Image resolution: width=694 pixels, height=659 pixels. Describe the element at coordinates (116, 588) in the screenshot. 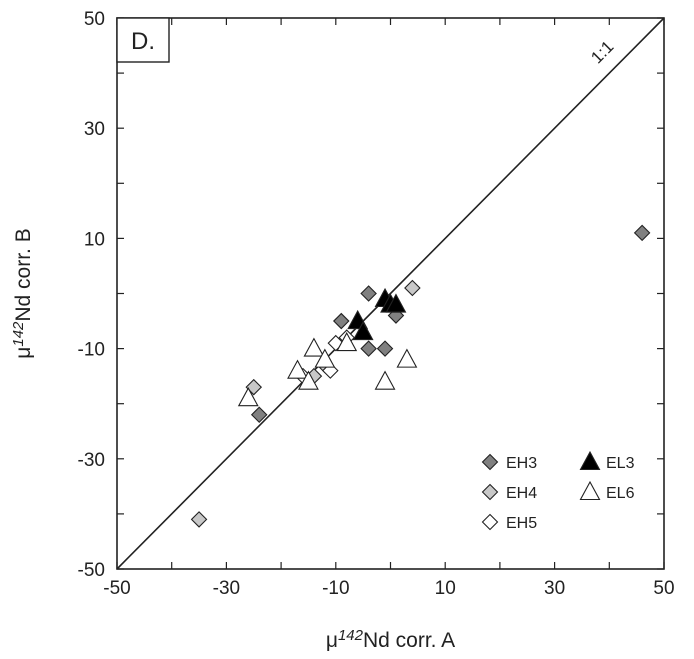

I see `x-tick-label: -50` at that location.